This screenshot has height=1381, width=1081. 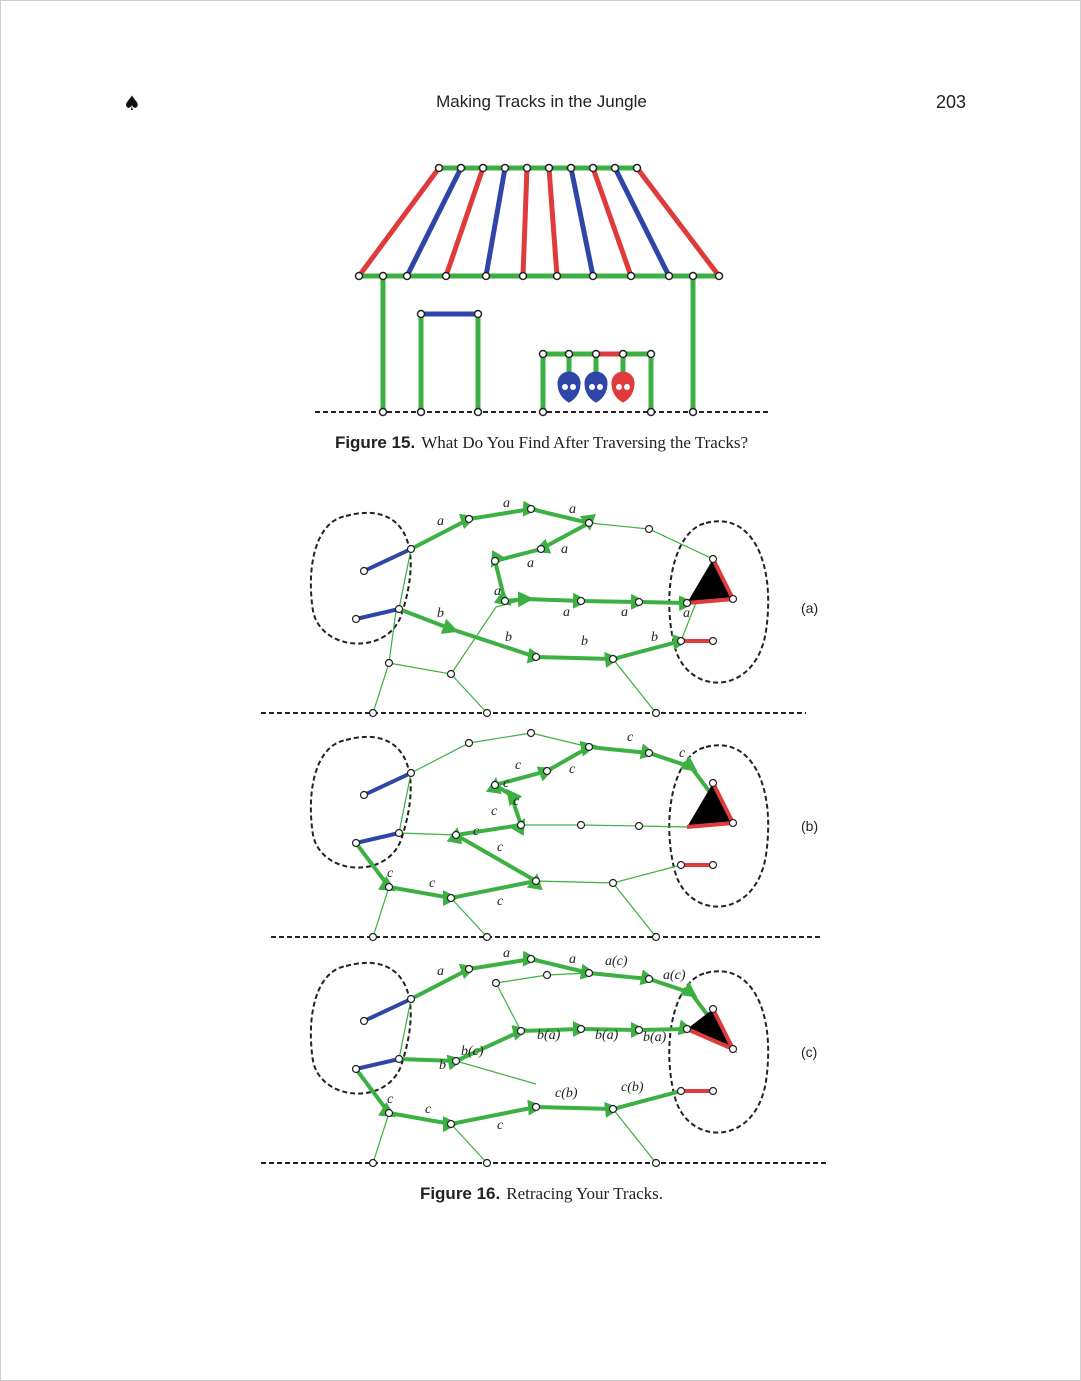 What do you see at coordinates (460, 1193) in the screenshot?
I see `figure-16-label: Figure 16.` at bounding box center [460, 1193].